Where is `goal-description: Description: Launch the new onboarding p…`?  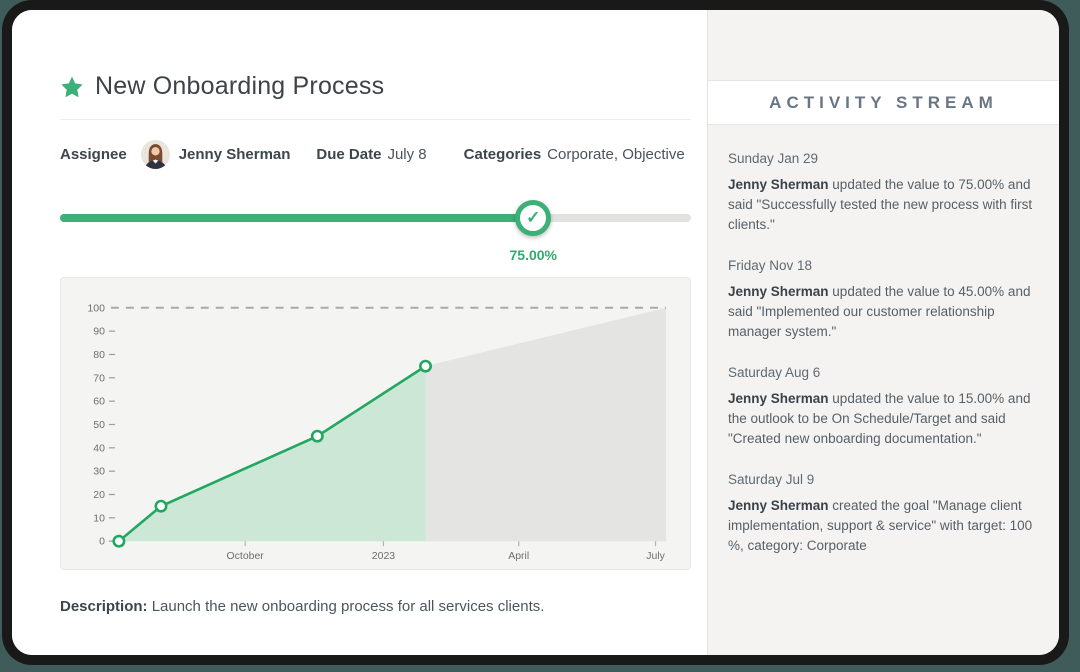
goal-description: Description: Launch the new onboarding p… is located at coordinates (375, 606).